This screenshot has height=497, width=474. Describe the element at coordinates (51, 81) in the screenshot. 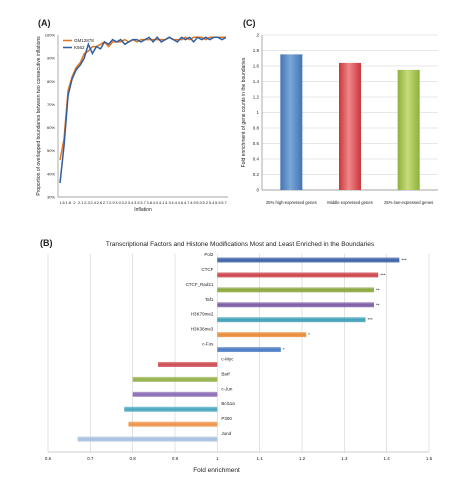

I see `y-tick-label: 80%` at that location.